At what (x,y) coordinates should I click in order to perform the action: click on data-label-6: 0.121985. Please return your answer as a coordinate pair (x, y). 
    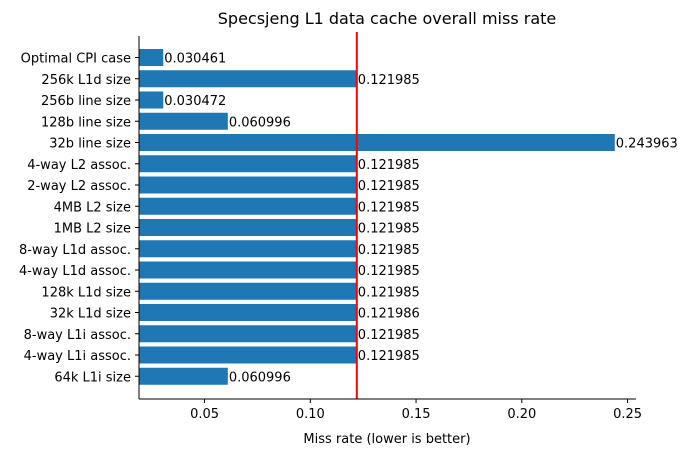
    Looking at the image, I should click on (389, 186).